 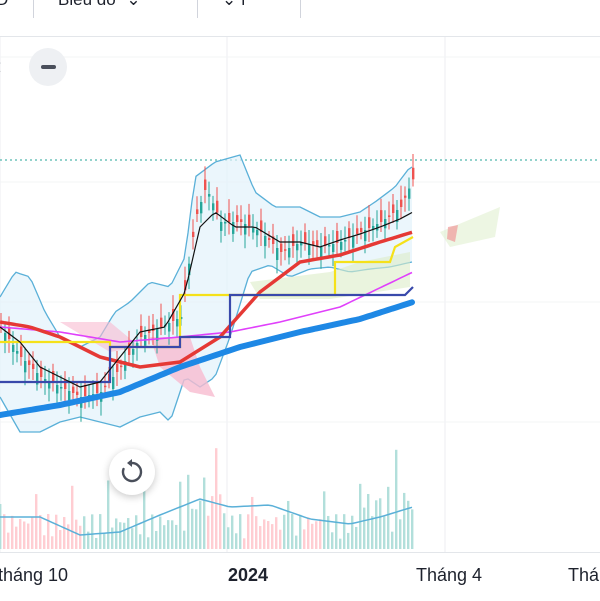 I want to click on ema-long-line, so click(x=207, y=358).